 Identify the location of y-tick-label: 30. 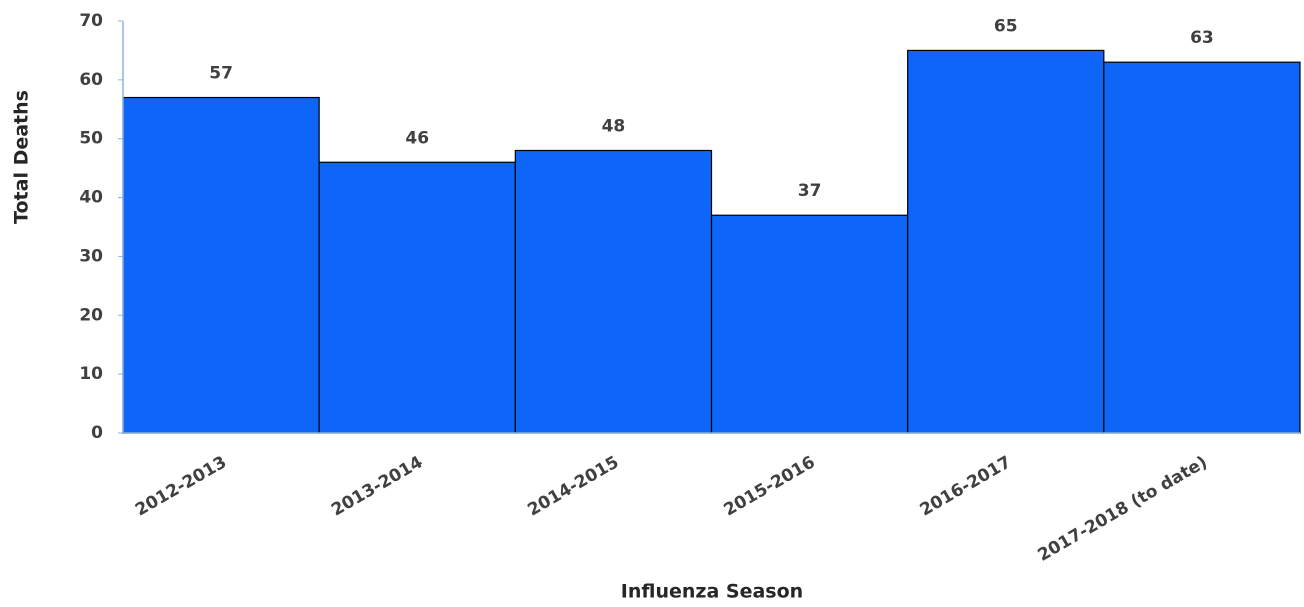
(91, 256).